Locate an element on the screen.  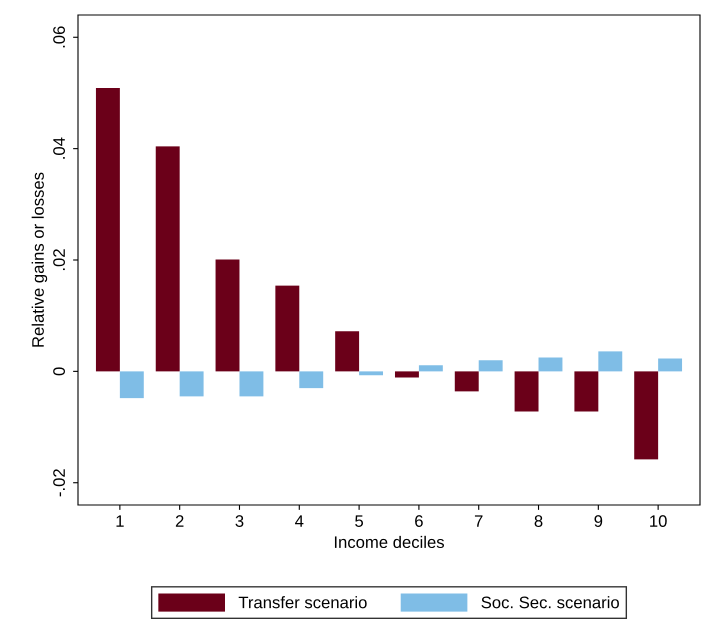
x-tick-label: 2 is located at coordinates (180, 521).